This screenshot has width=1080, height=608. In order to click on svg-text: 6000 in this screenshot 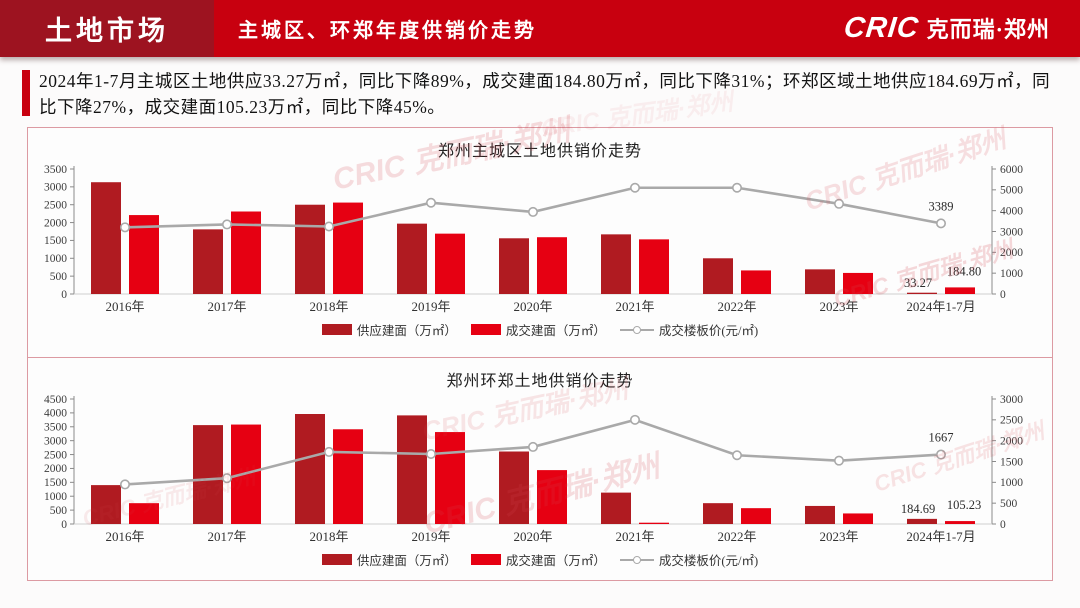, I will do `click(1011, 170)`.